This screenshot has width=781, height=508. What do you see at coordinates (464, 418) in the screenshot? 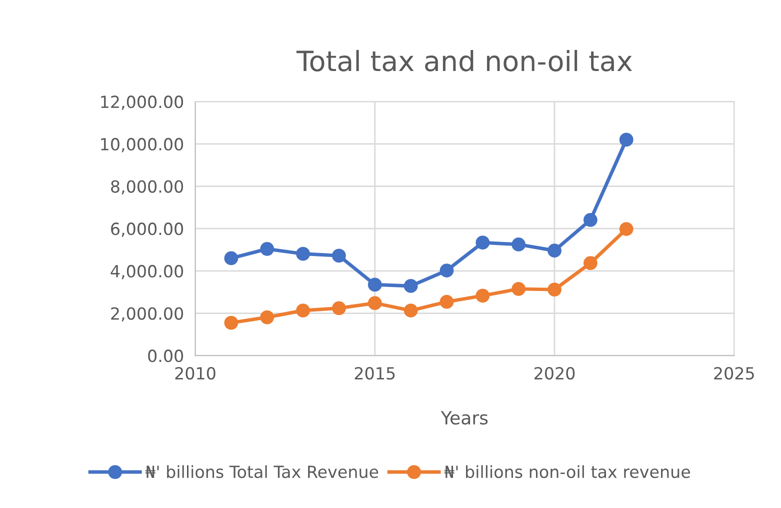
I see `x-axis-title: Years` at bounding box center [464, 418].